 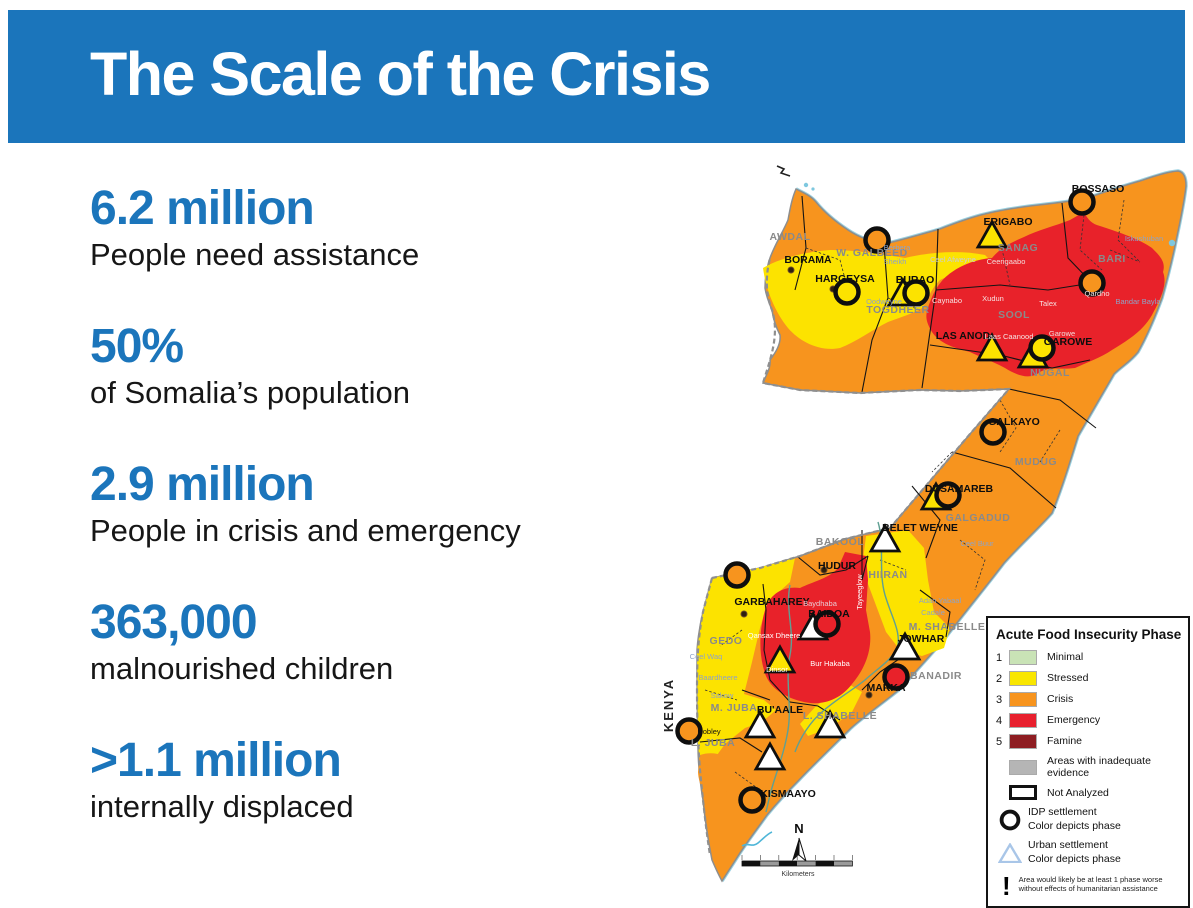 I want to click on legend-marker-row: Urban settlement Color depicts phase, so click(x=1089, y=852).